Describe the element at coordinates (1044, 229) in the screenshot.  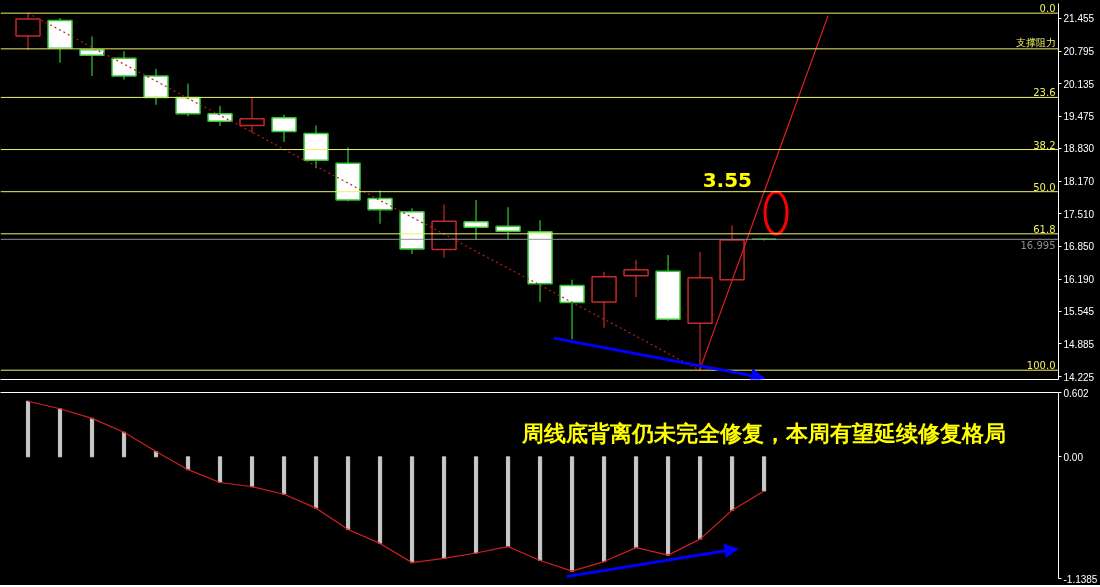
I see `ref-line-label: 61.8` at that location.